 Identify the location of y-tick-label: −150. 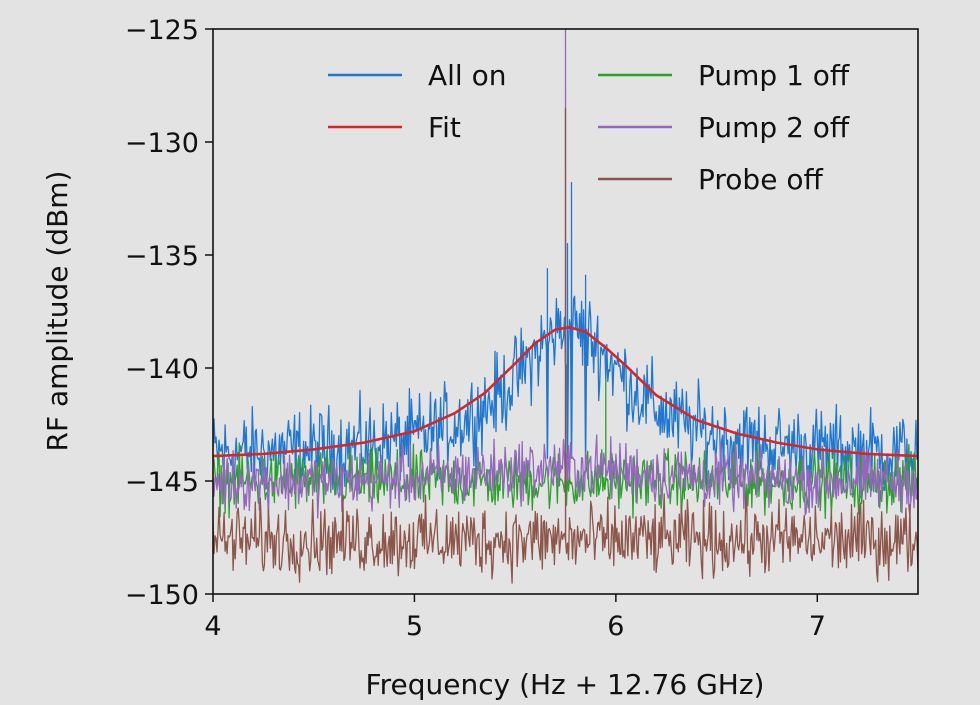
(162, 595).